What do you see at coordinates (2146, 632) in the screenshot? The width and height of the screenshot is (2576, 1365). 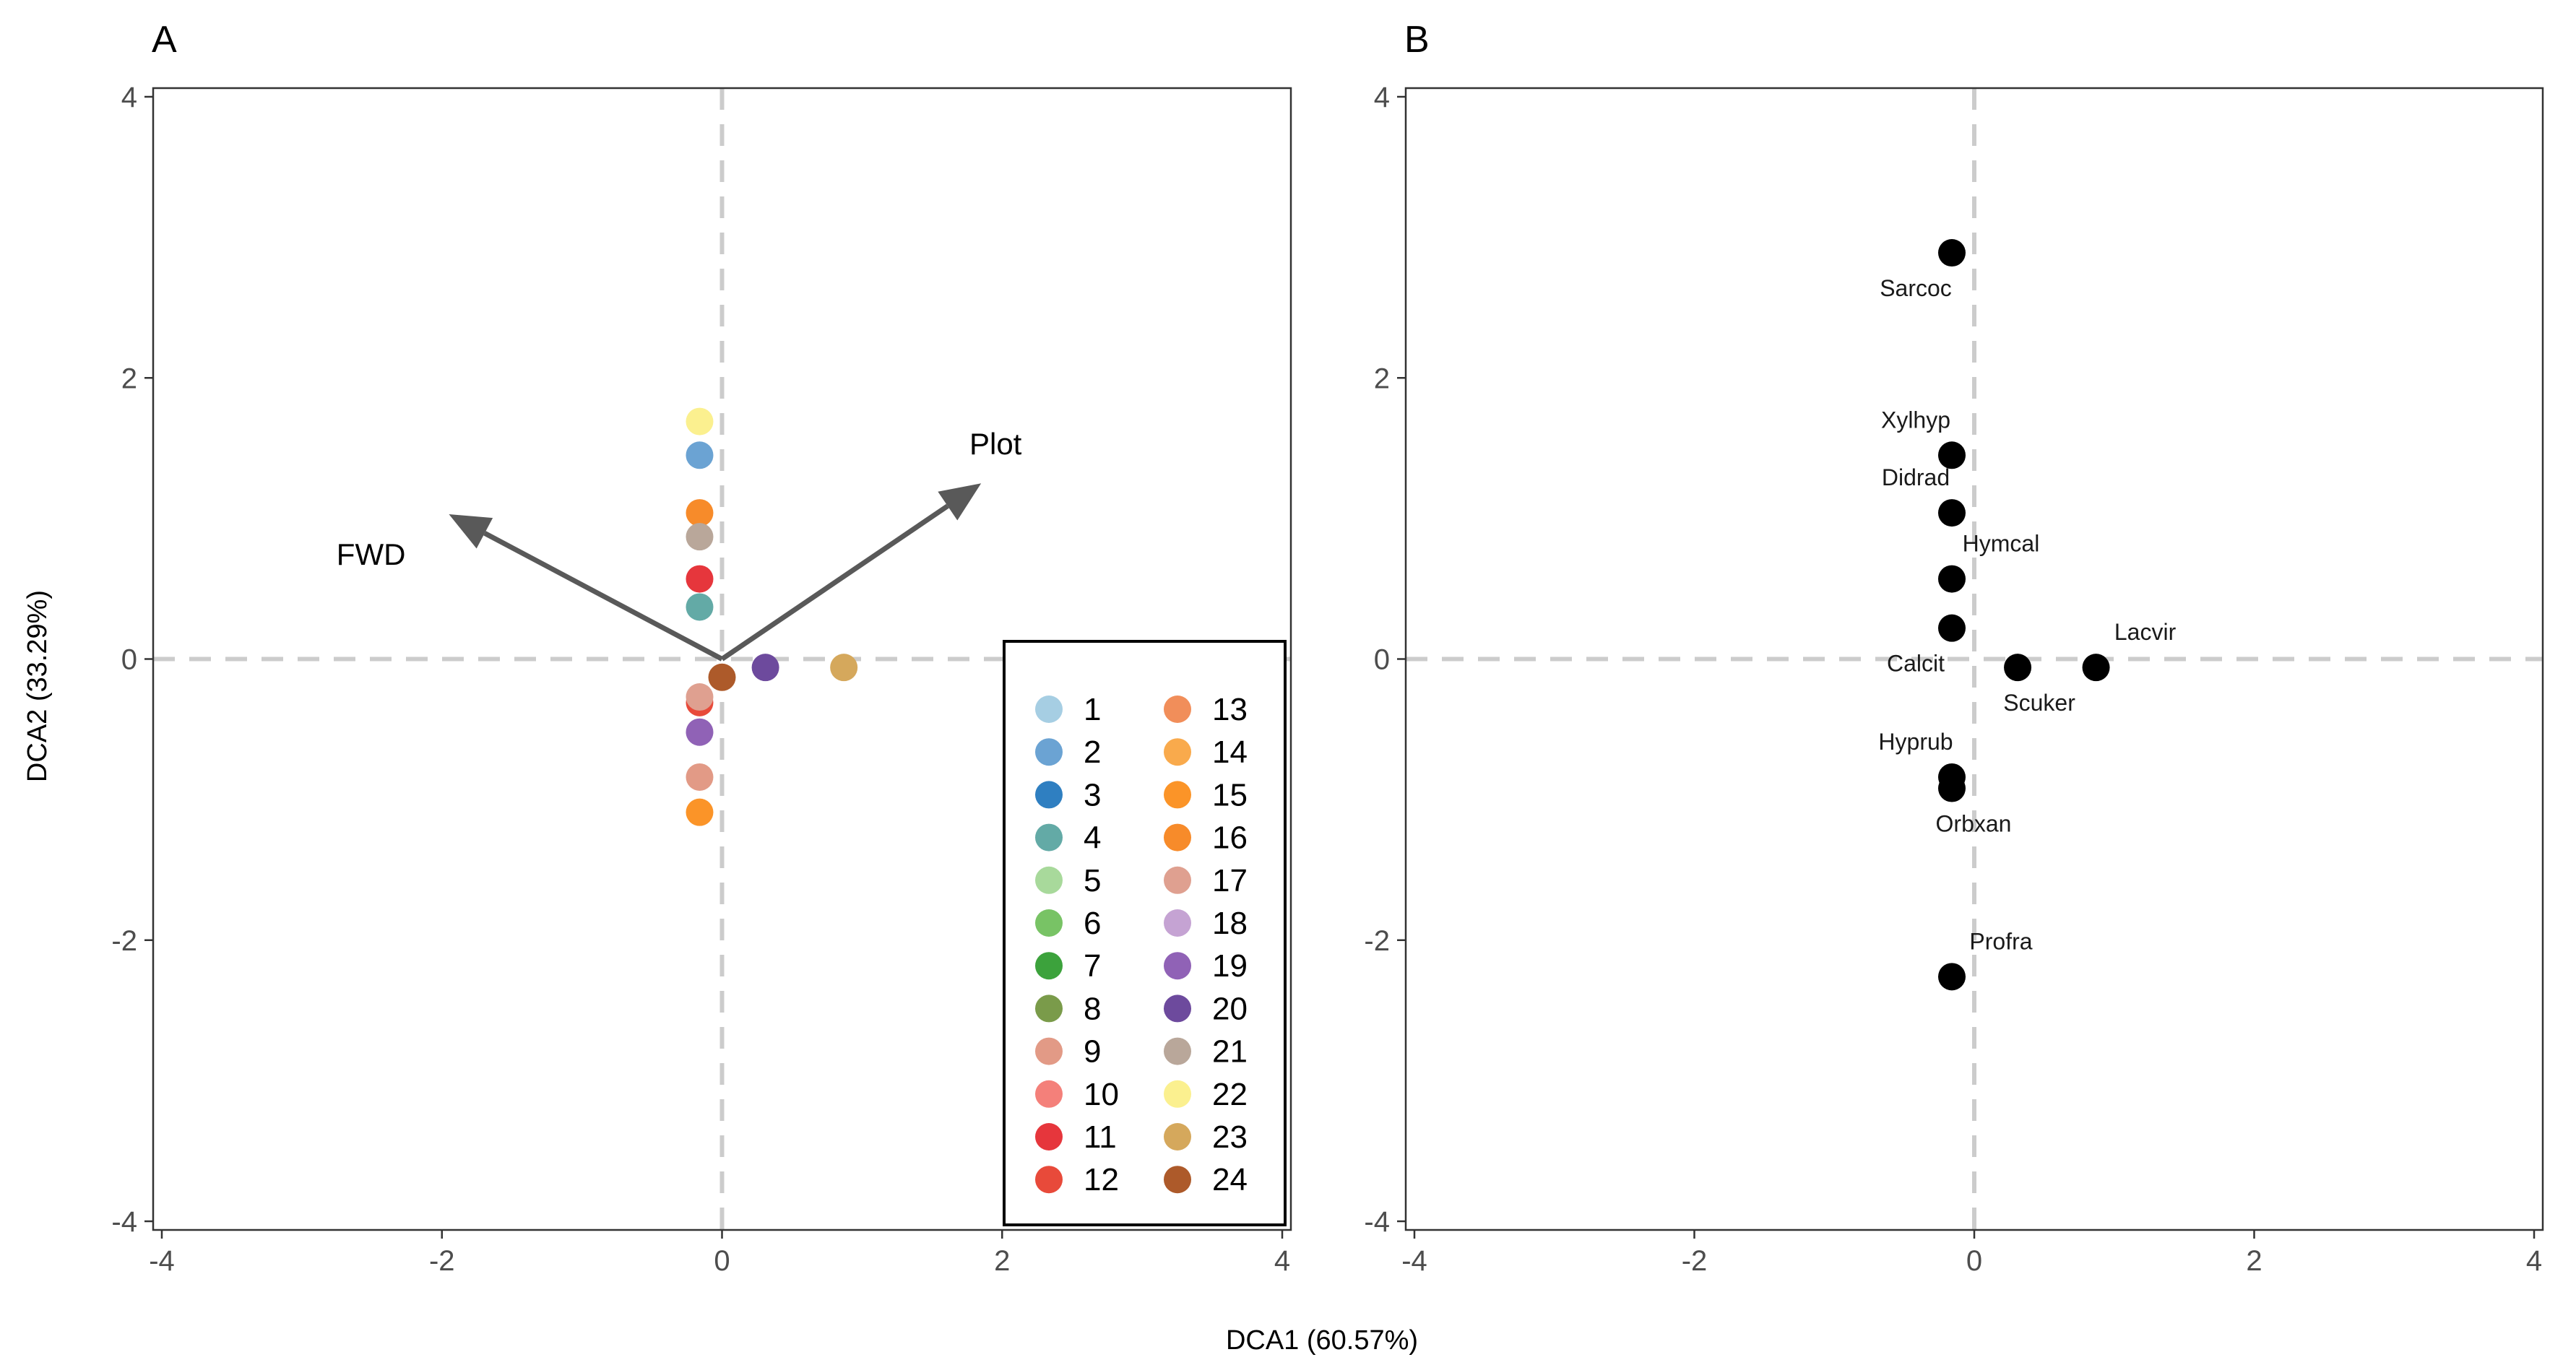 I see `species-label-lacvir: Lacvir` at bounding box center [2146, 632].